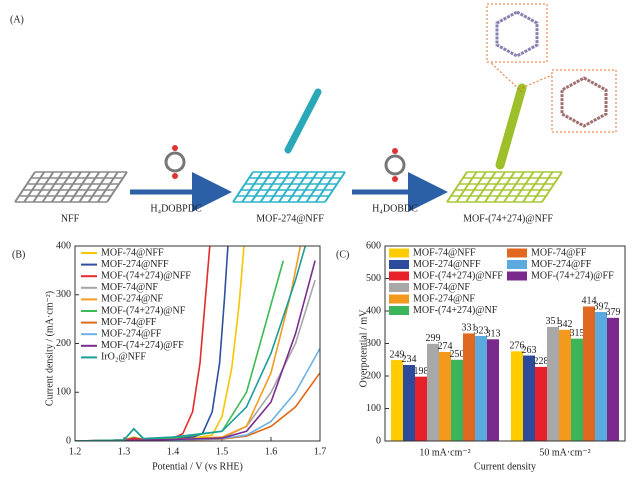 This screenshot has height=484, width=642. What do you see at coordinates (63, 245) in the screenshot?
I see `y-tick-label: 400` at bounding box center [63, 245].